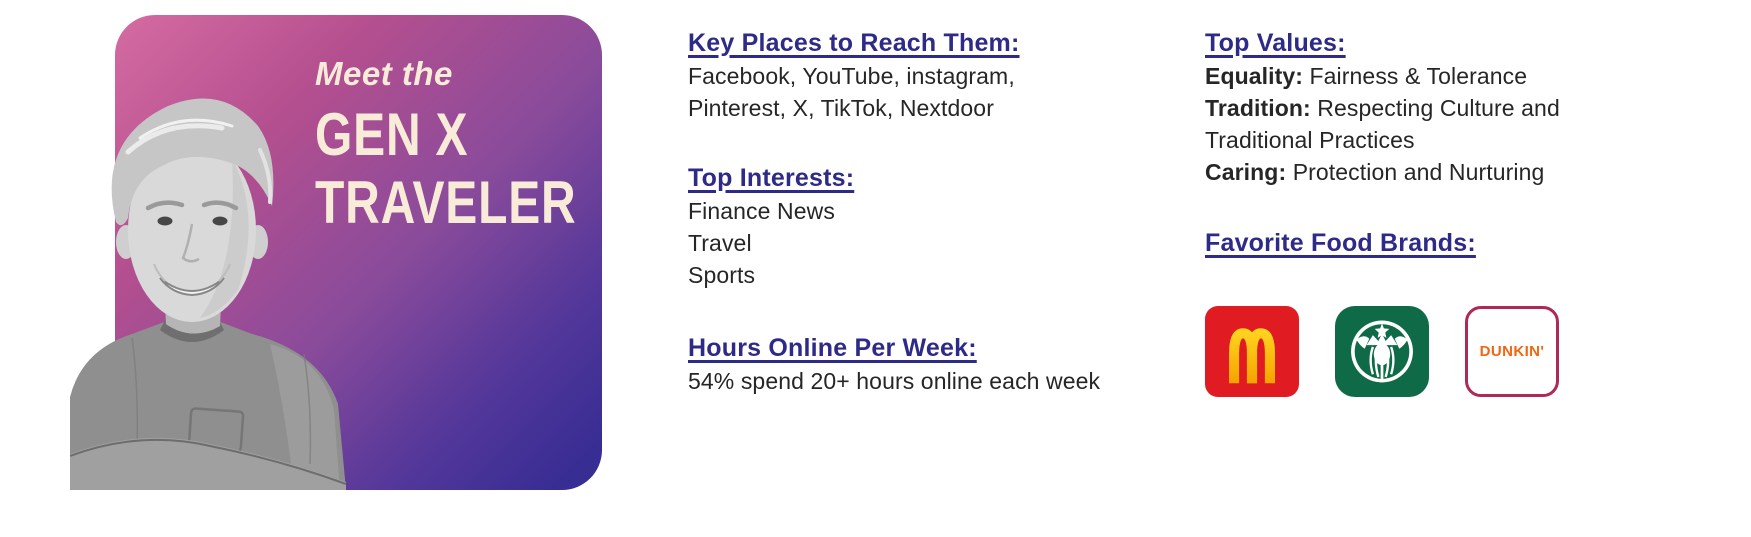 This screenshot has width=1751, height=537. I want to click on hours-online-heading: Hours Online Per Week:, so click(832, 348).